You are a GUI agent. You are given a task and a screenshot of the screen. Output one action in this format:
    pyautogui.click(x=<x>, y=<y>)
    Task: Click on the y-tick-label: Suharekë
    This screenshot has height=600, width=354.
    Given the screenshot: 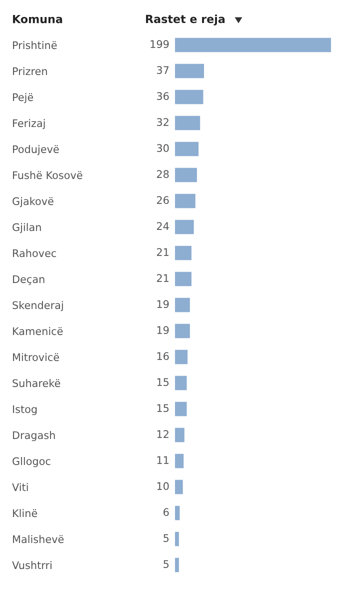 What is the action you would take?
    pyautogui.click(x=36, y=383)
    